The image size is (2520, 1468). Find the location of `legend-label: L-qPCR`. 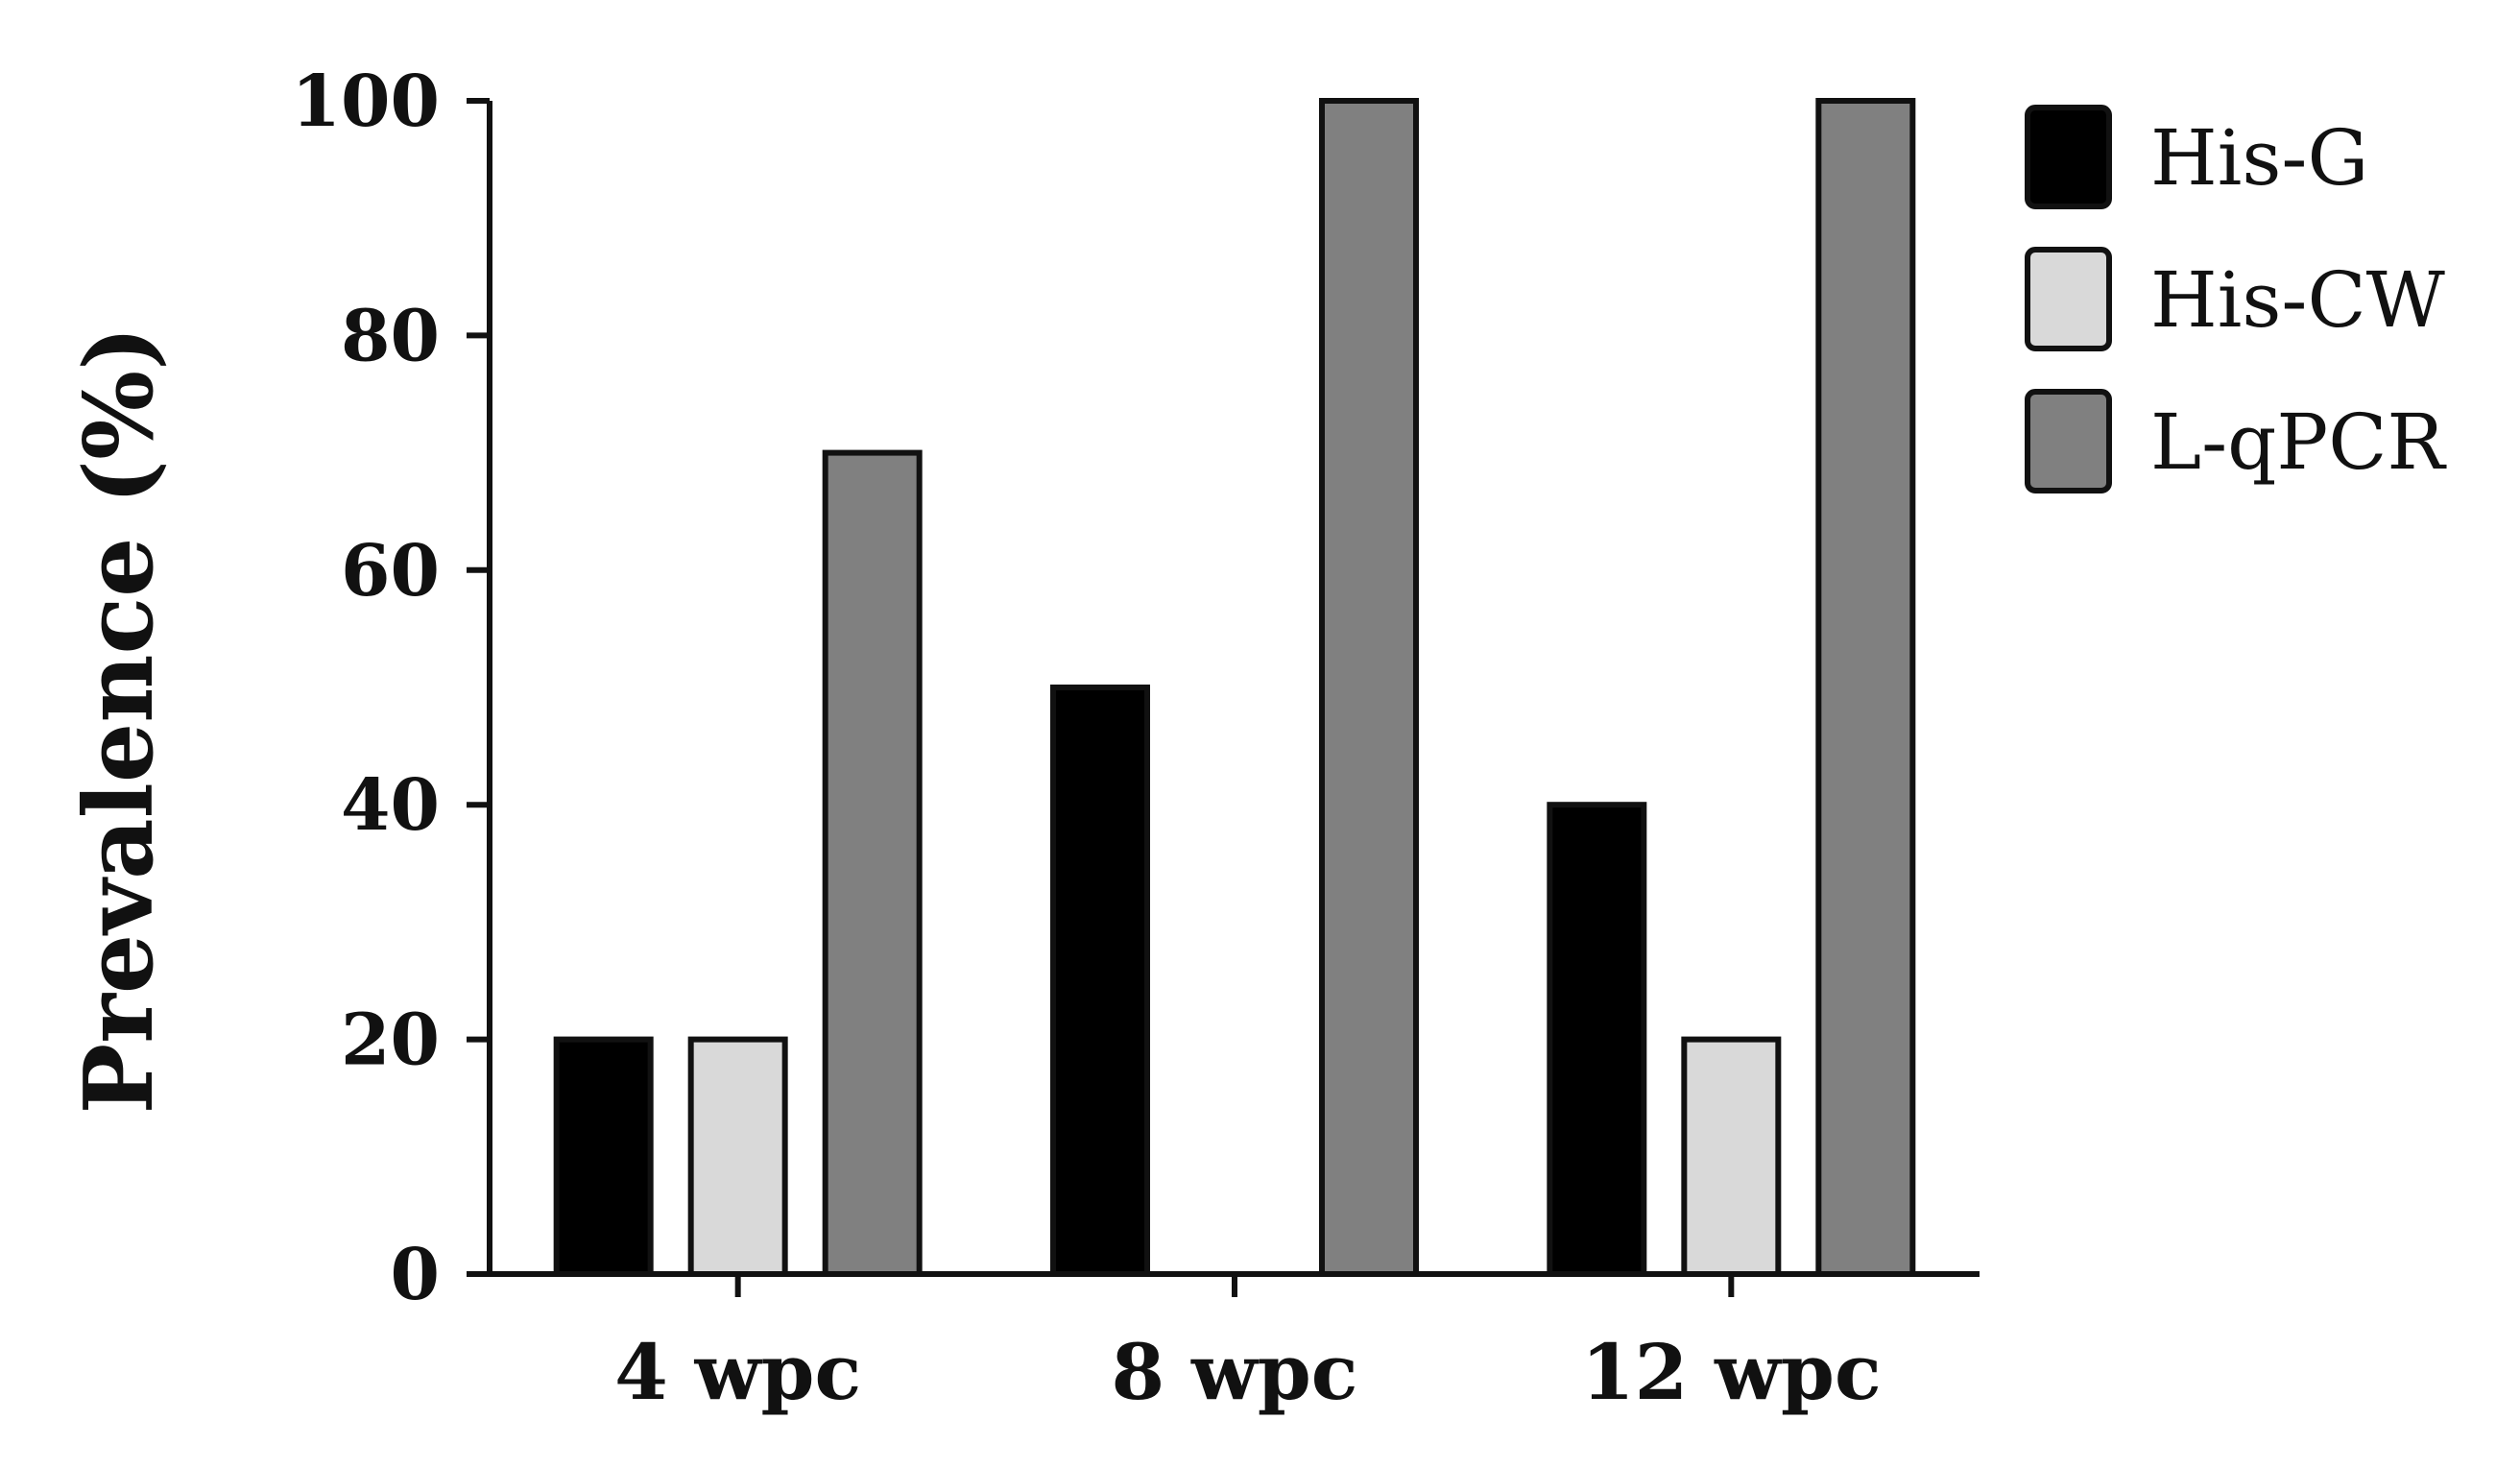

legend-label: L-qPCR is located at coordinates (2298, 442).